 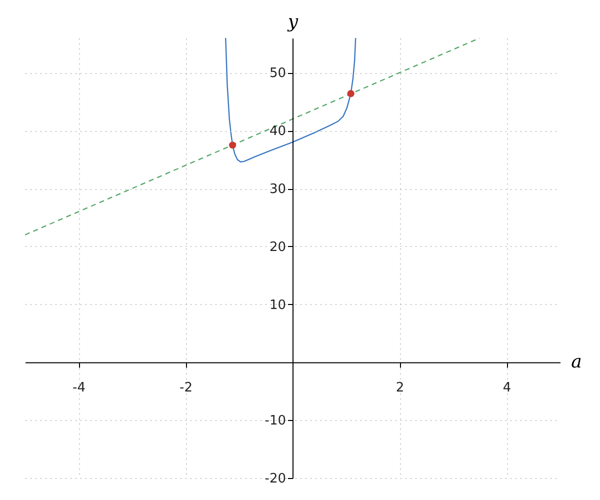 What do you see at coordinates (576, 362) in the screenshot?
I see `x-axis-title: a` at bounding box center [576, 362].